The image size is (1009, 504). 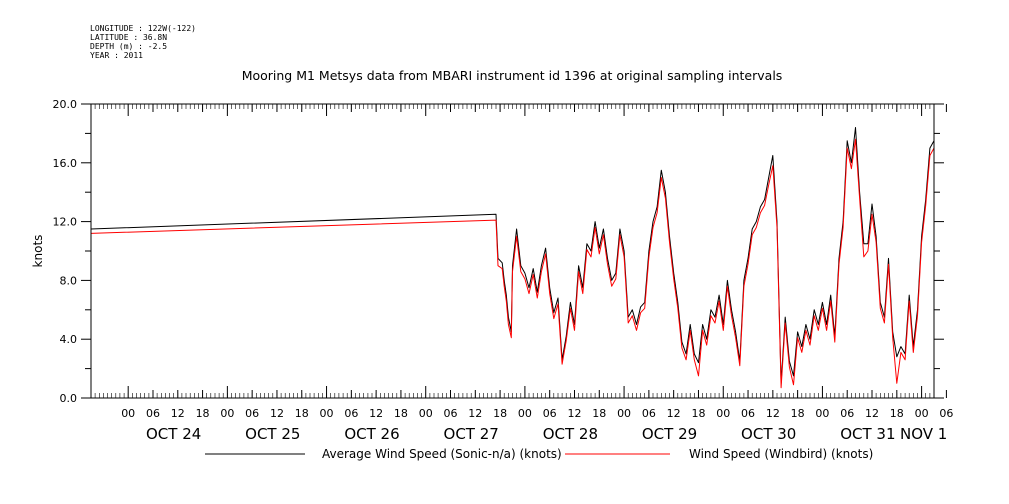 What do you see at coordinates (173, 434) in the screenshot?
I see `x-day-label: OCT 24` at bounding box center [173, 434].